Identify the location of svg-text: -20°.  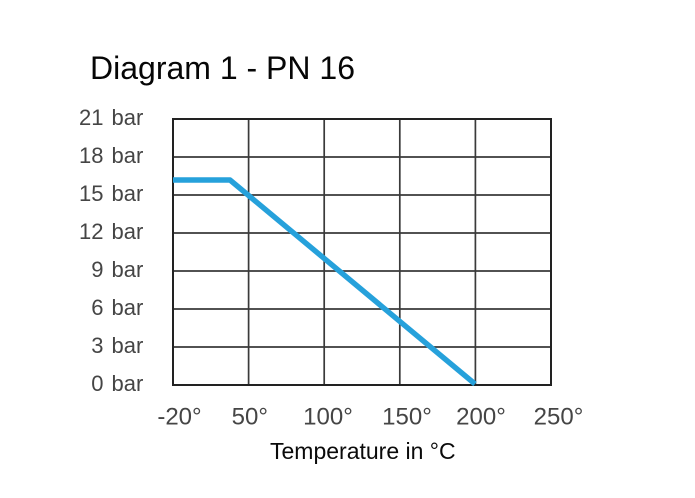
(179, 417).